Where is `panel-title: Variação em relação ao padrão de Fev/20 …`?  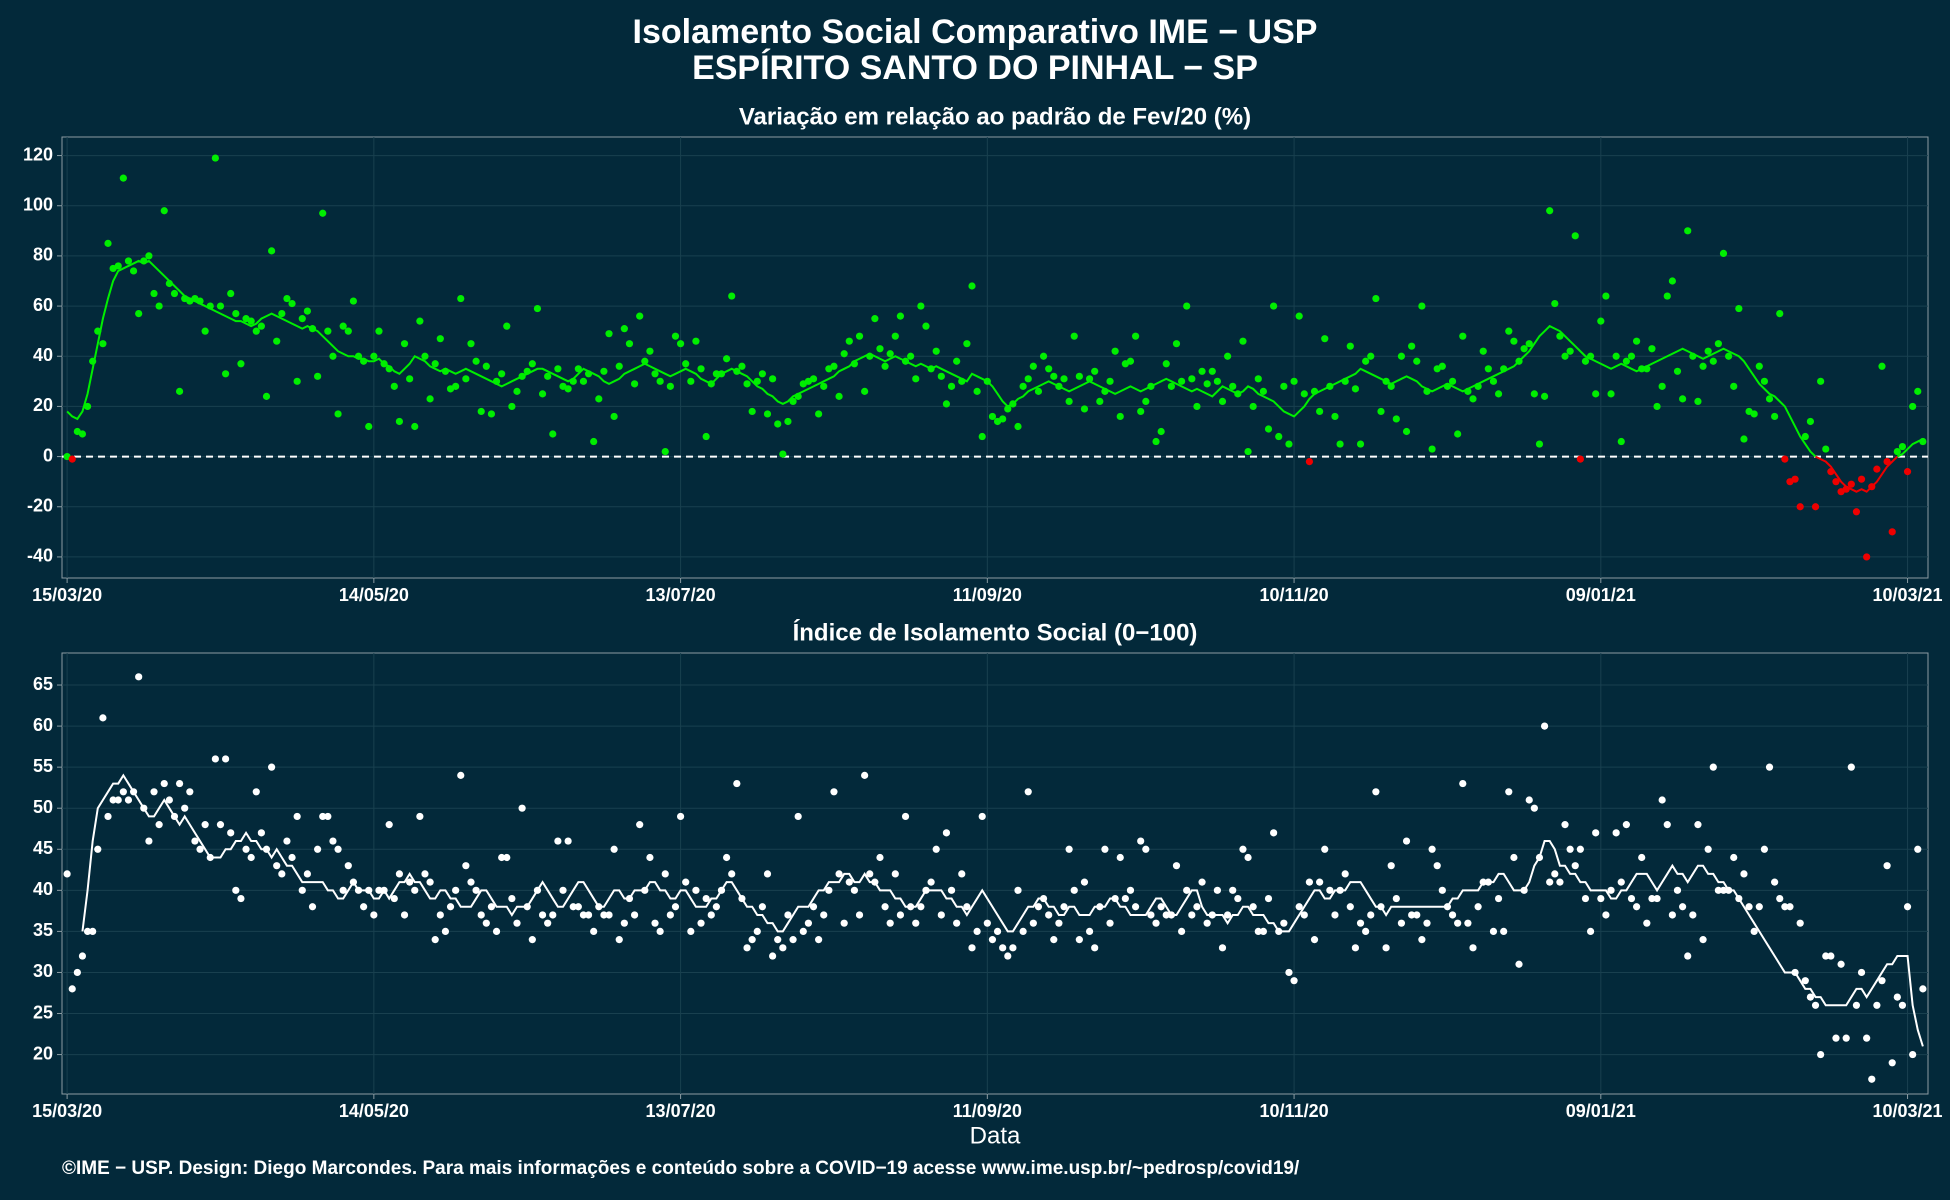
panel-title: Variação em relação ao padrão de Fev/20 … is located at coordinates (995, 116).